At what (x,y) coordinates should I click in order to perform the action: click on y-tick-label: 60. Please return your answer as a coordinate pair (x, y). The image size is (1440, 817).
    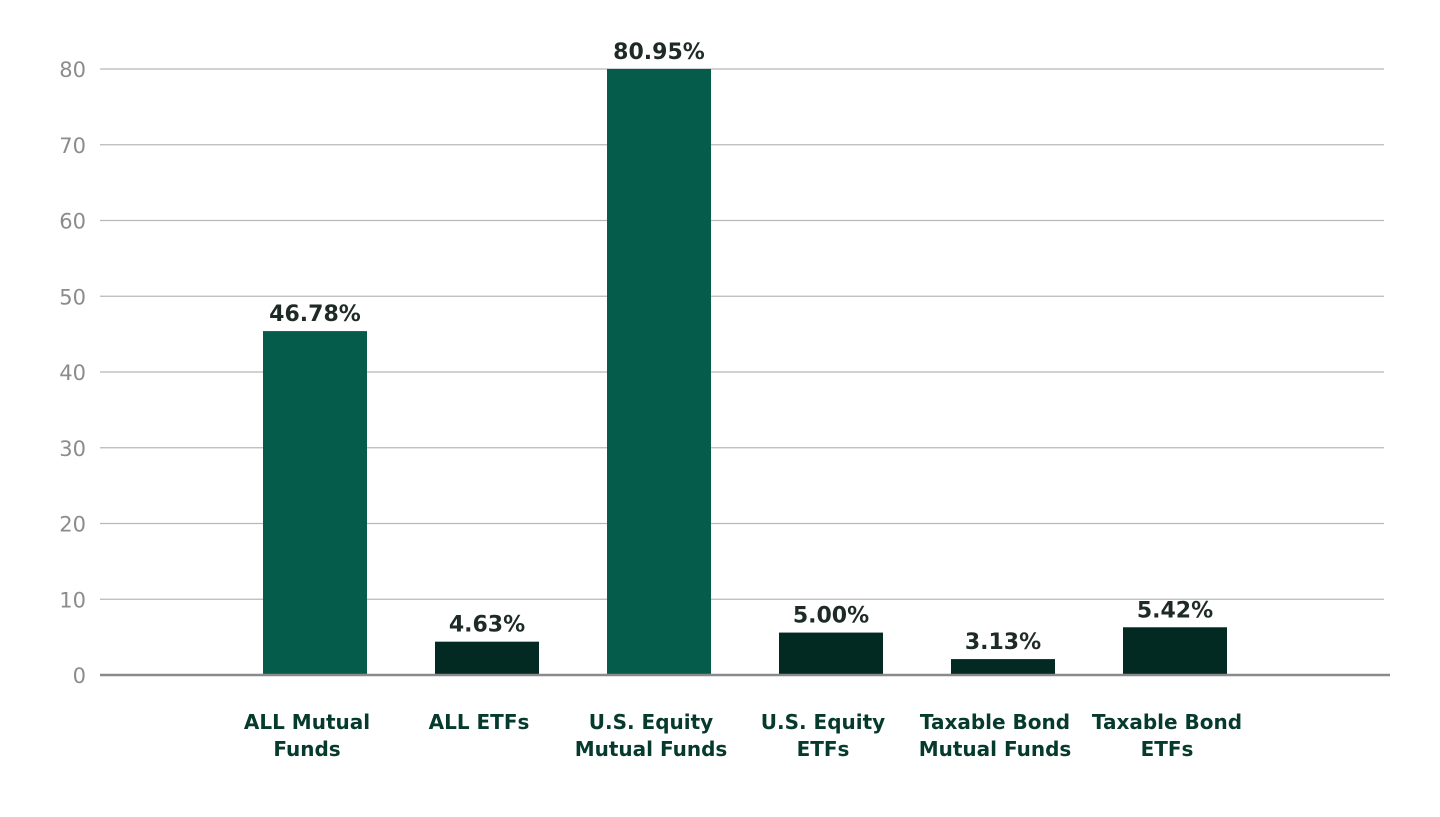
    Looking at the image, I should click on (72, 222).